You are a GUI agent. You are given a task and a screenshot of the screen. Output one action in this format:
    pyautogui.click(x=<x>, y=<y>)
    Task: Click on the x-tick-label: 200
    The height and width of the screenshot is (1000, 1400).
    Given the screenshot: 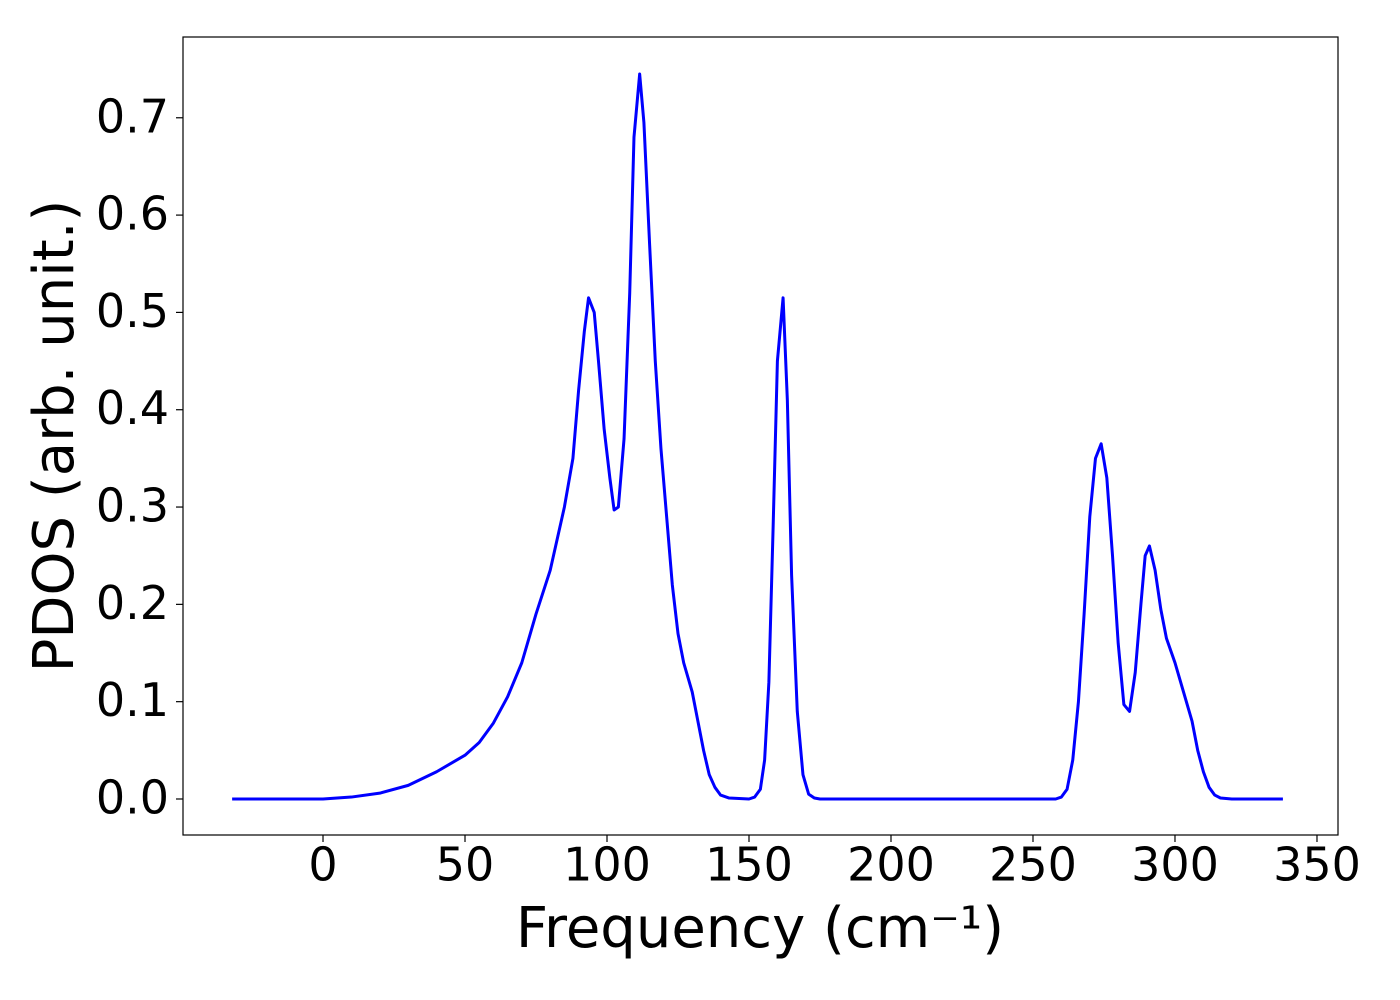 What is the action you would take?
    pyautogui.click(x=891, y=865)
    